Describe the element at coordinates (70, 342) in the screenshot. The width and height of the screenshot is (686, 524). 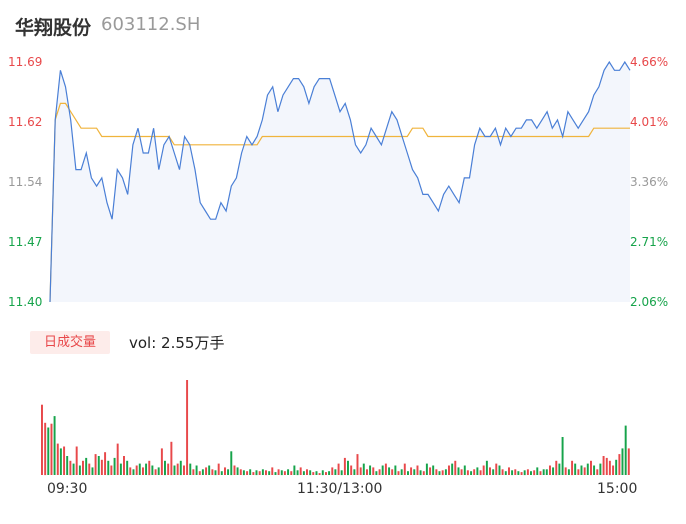
I see `volume-badge: 日成交量` at that location.